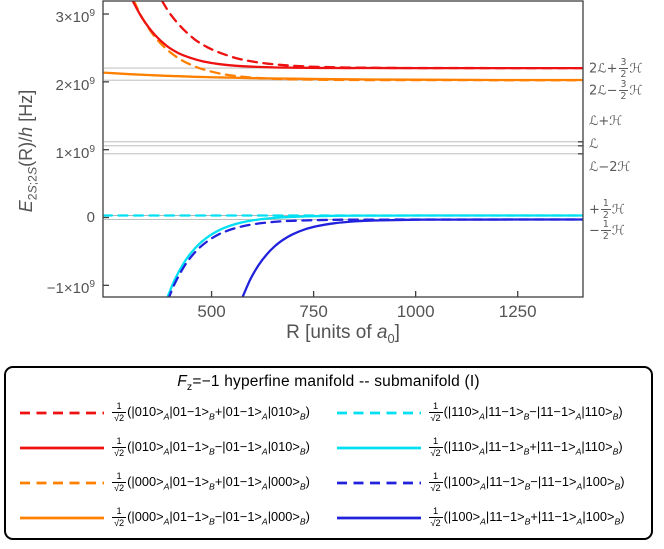 Image resolution: width=664 pixels, height=549 pixels. I want to click on level-label: ℒ−2ℋ, so click(610, 167).